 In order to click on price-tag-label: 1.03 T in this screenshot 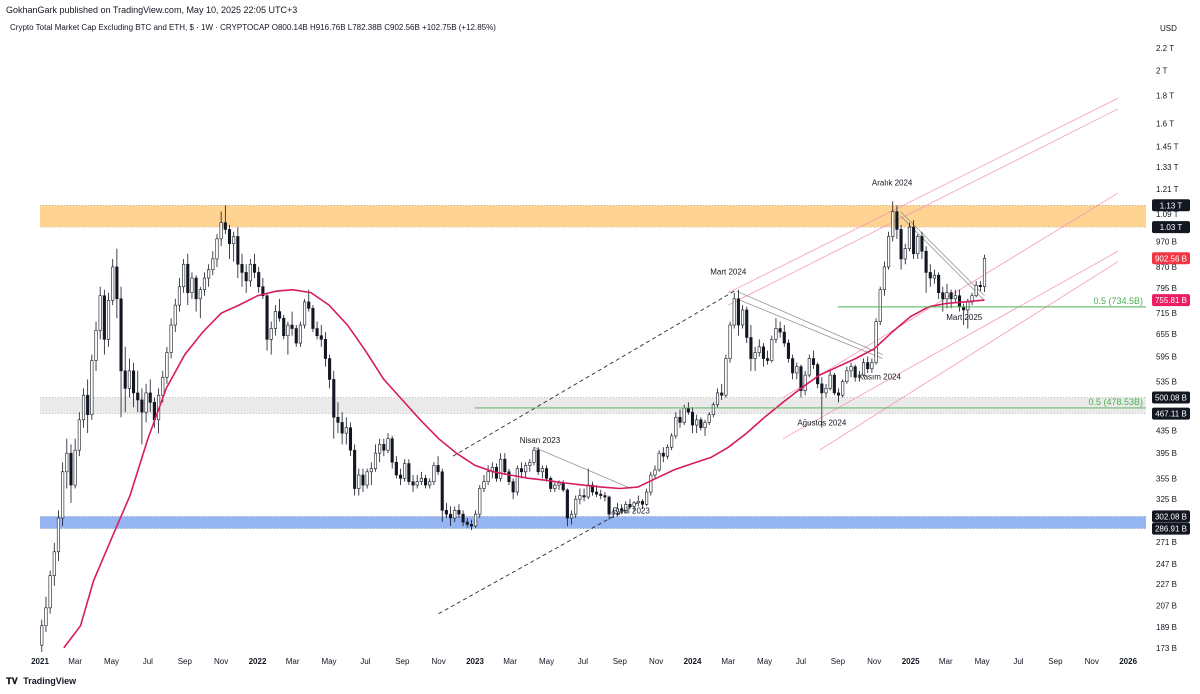, I will do `click(1171, 227)`.